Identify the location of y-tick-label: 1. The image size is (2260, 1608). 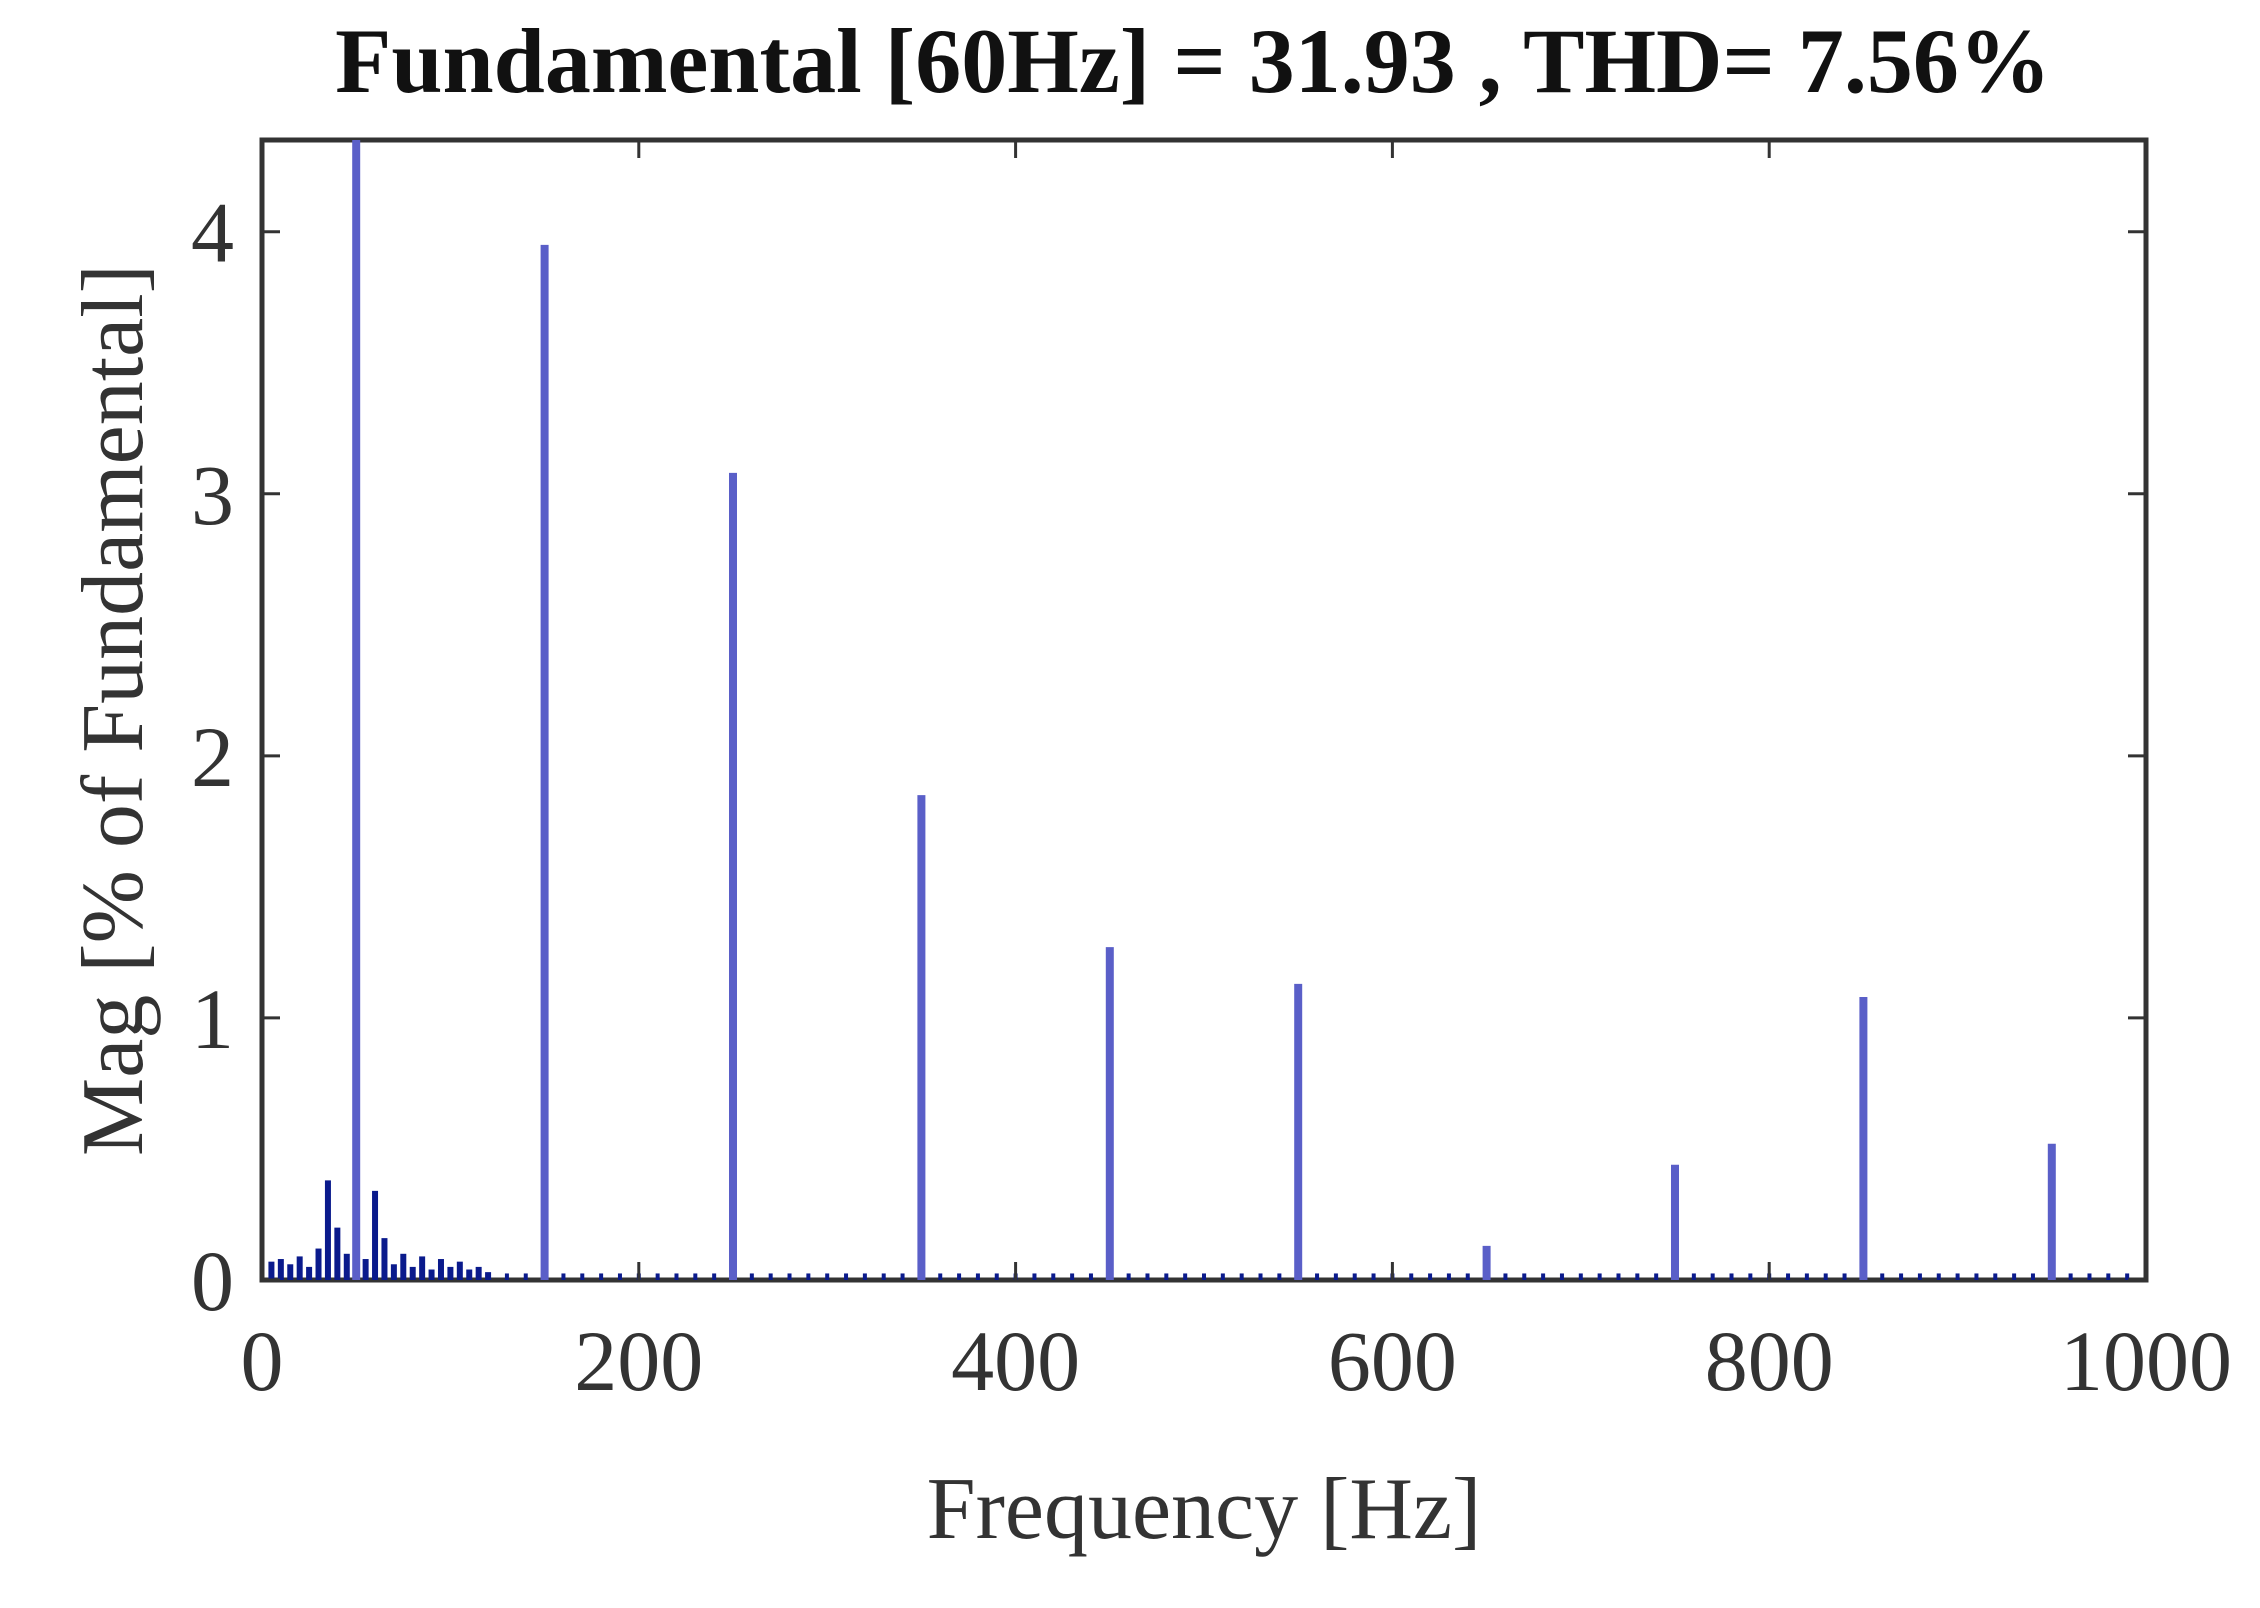
(212, 1019).